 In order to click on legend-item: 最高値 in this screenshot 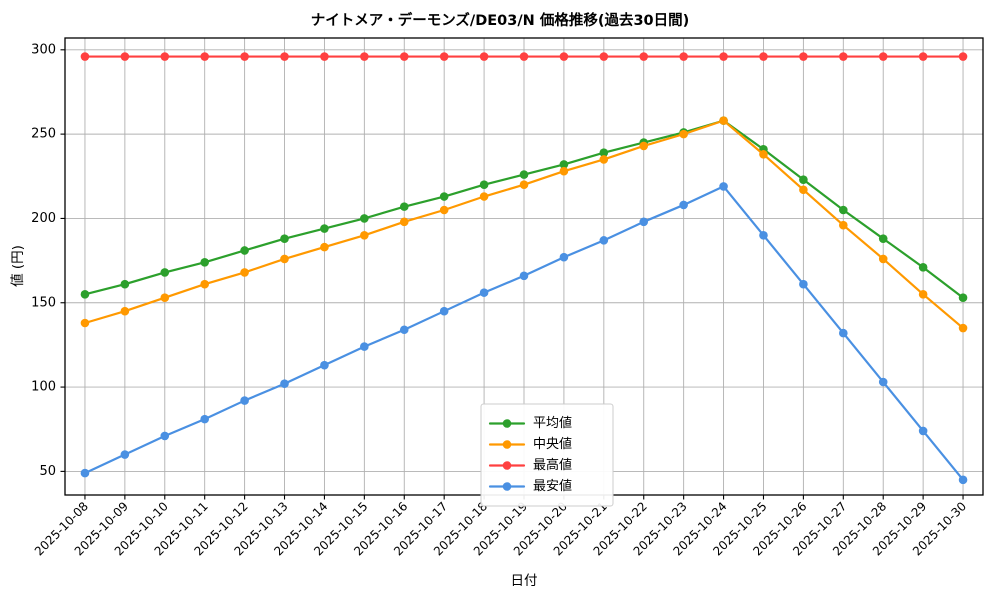, I will do `click(530, 465)`.